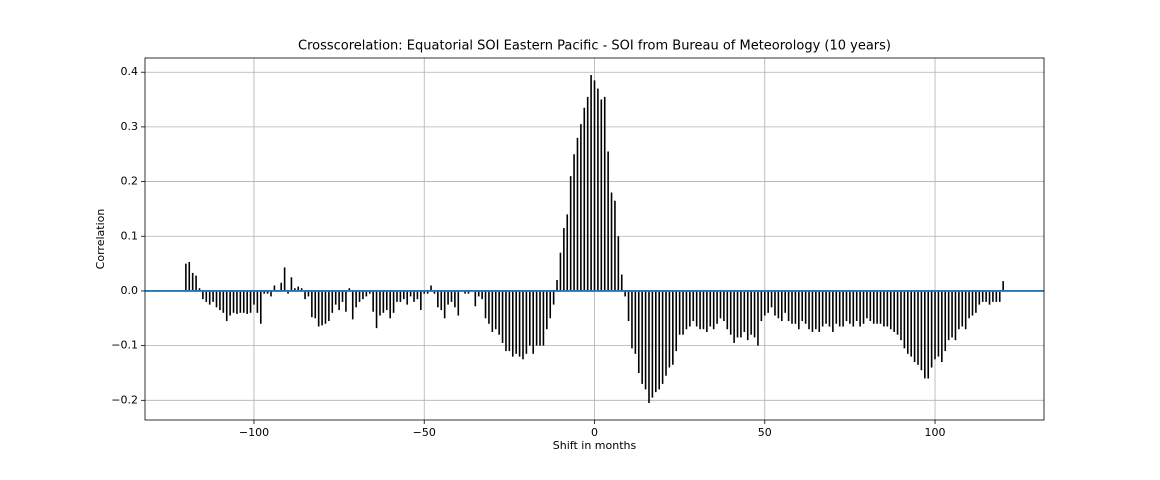 The image size is (1160, 480). Describe the element at coordinates (594, 432) in the screenshot. I see `x-tick-label: 0` at that location.